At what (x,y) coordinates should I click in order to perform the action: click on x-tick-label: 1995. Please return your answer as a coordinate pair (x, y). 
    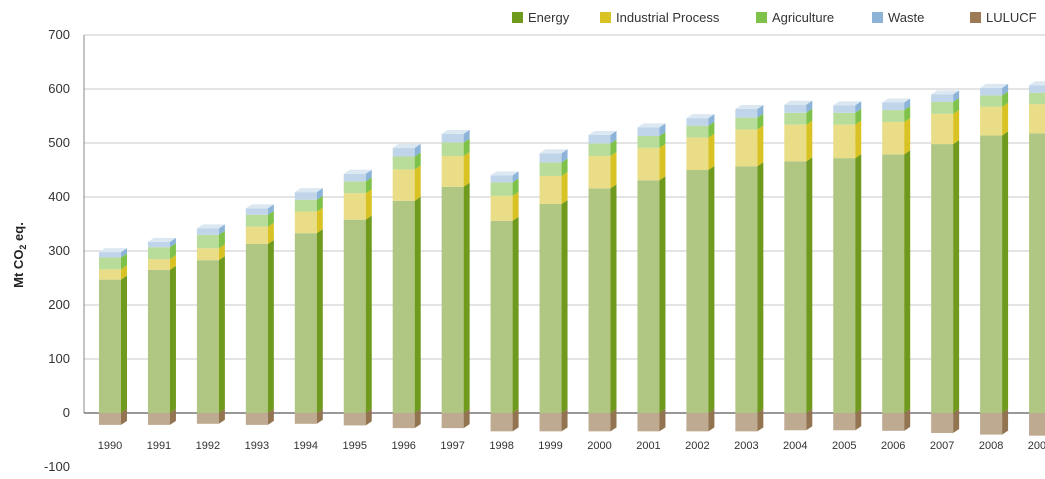
    Looking at the image, I should click on (355, 446).